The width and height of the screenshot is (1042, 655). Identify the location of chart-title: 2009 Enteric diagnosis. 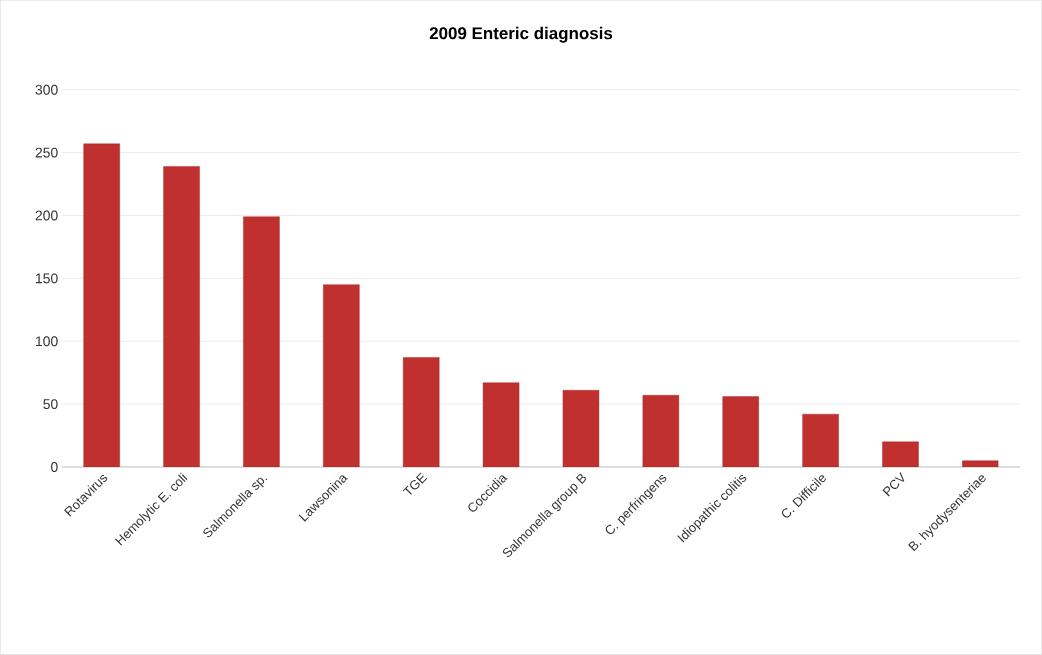
(521, 34).